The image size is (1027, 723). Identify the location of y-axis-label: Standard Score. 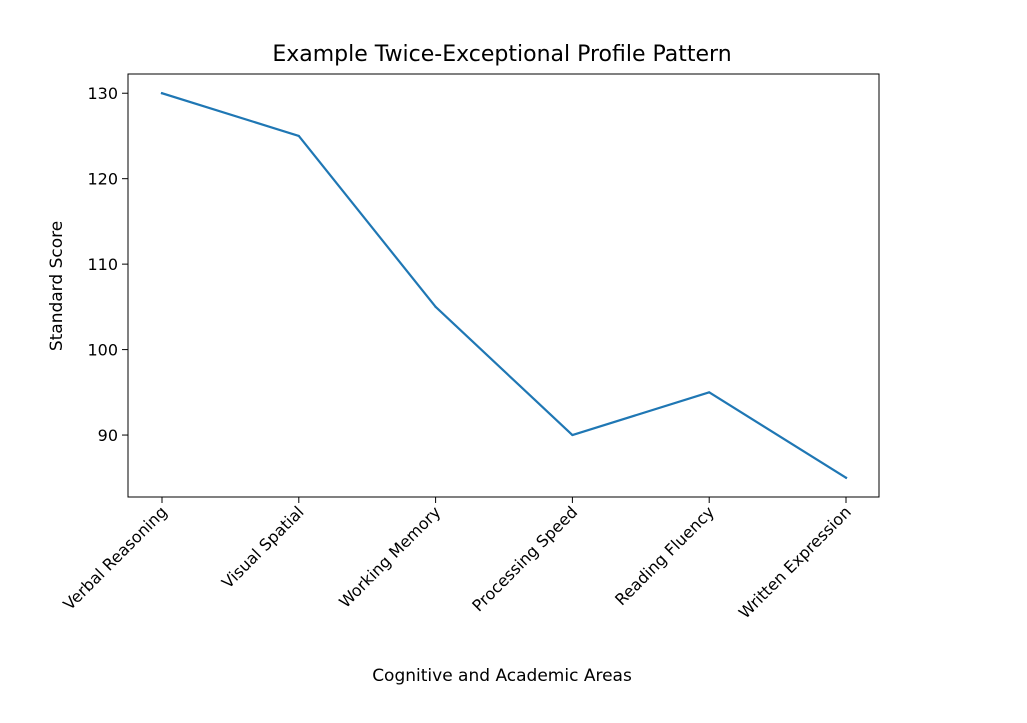
(57, 286).